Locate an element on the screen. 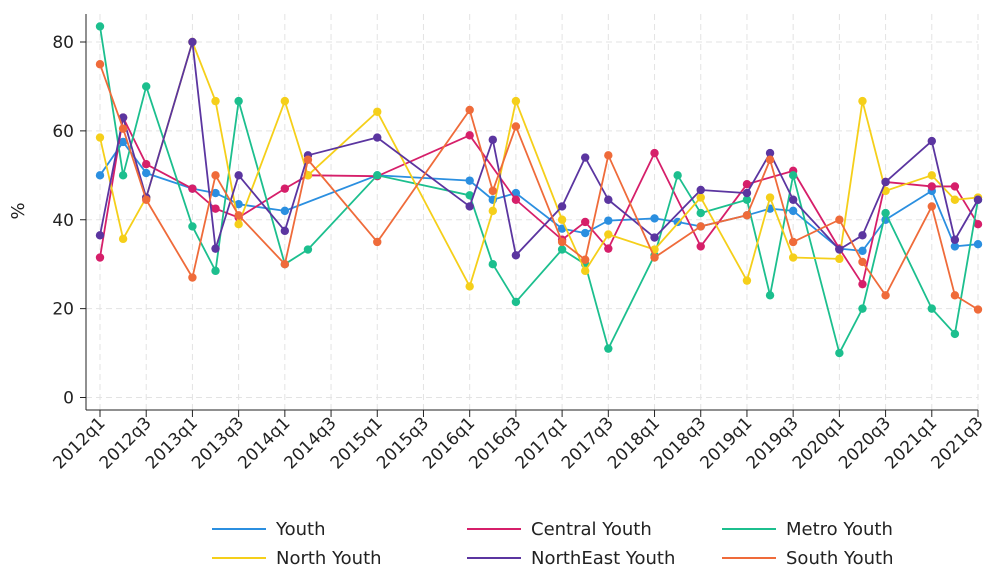 The height and width of the screenshot is (571, 983). legend-label: Central Youth is located at coordinates (591, 529).